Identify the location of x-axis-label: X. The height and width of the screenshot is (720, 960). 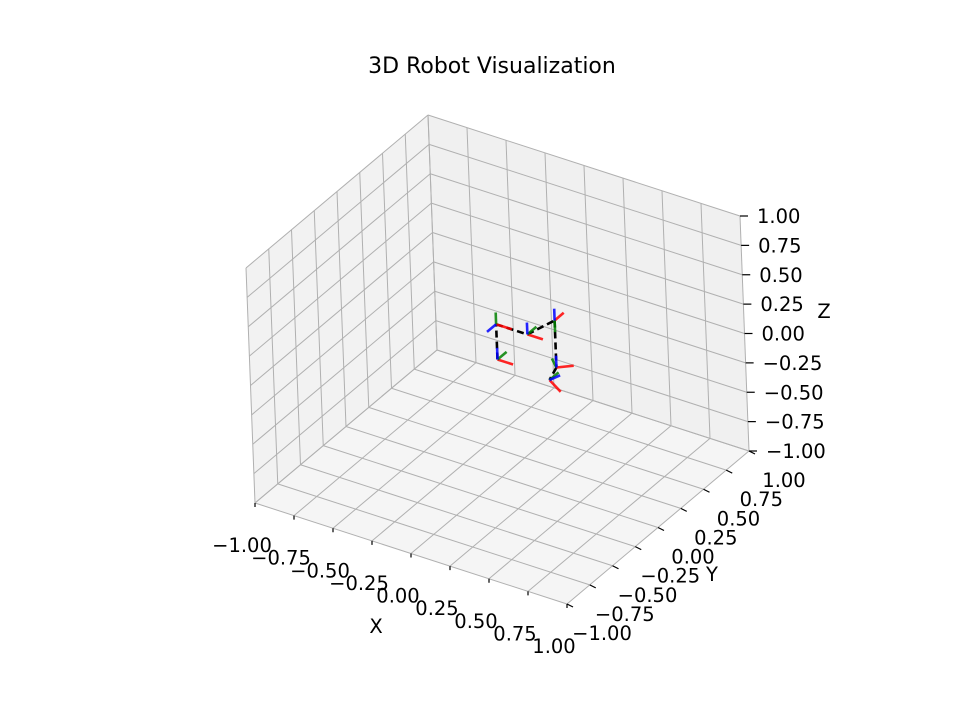
(375, 626).